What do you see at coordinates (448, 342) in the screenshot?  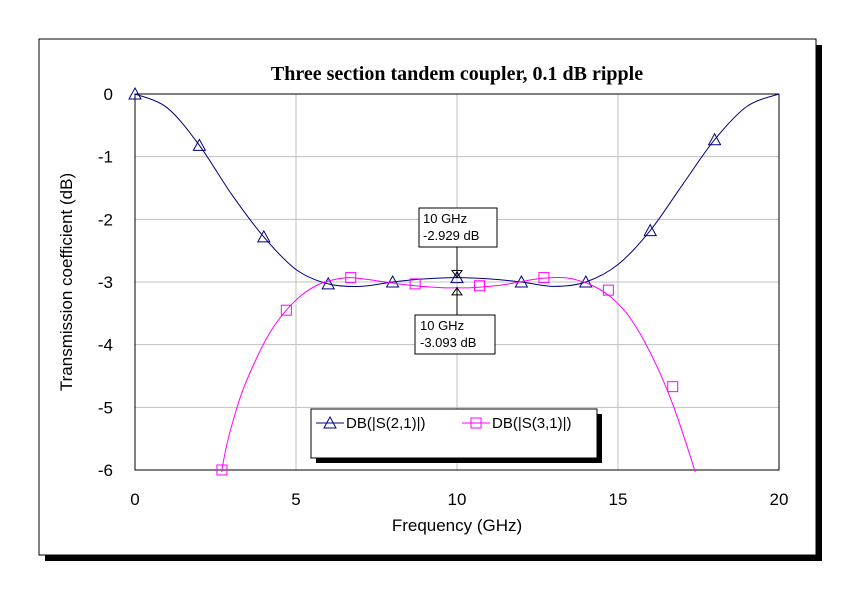 I see `annotation-2-value: -3.093 dB` at bounding box center [448, 342].